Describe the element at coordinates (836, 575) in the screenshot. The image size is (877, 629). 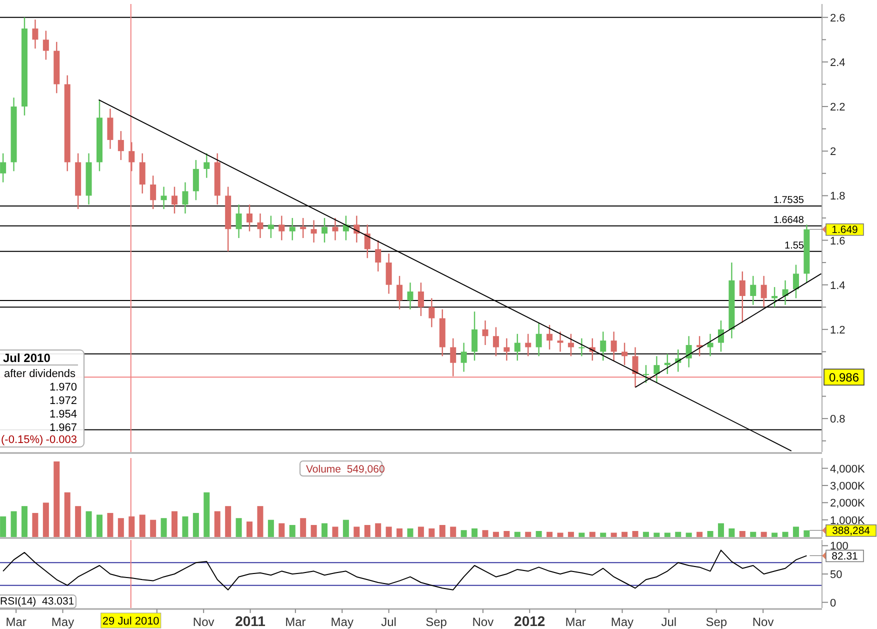
I see `y-tick-label: 50` at that location.